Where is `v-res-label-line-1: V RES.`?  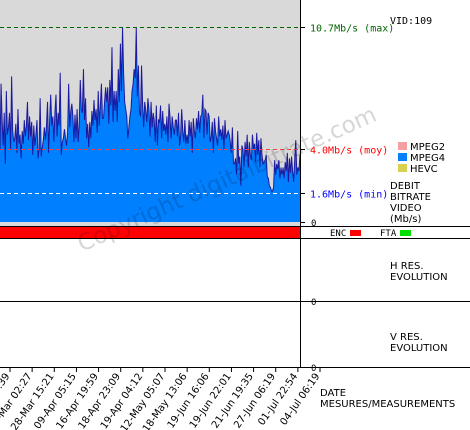 v-res-label-line-1: V RES. is located at coordinates (406, 337).